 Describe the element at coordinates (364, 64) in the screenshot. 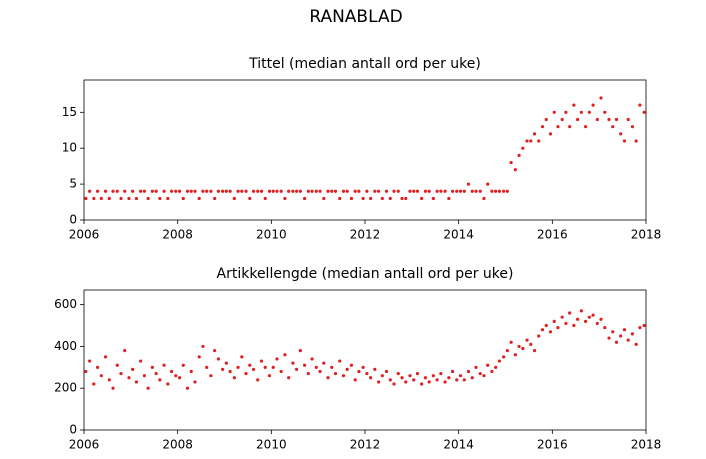

I see `axes-title: Tittel (median antall ord per uke)` at that location.